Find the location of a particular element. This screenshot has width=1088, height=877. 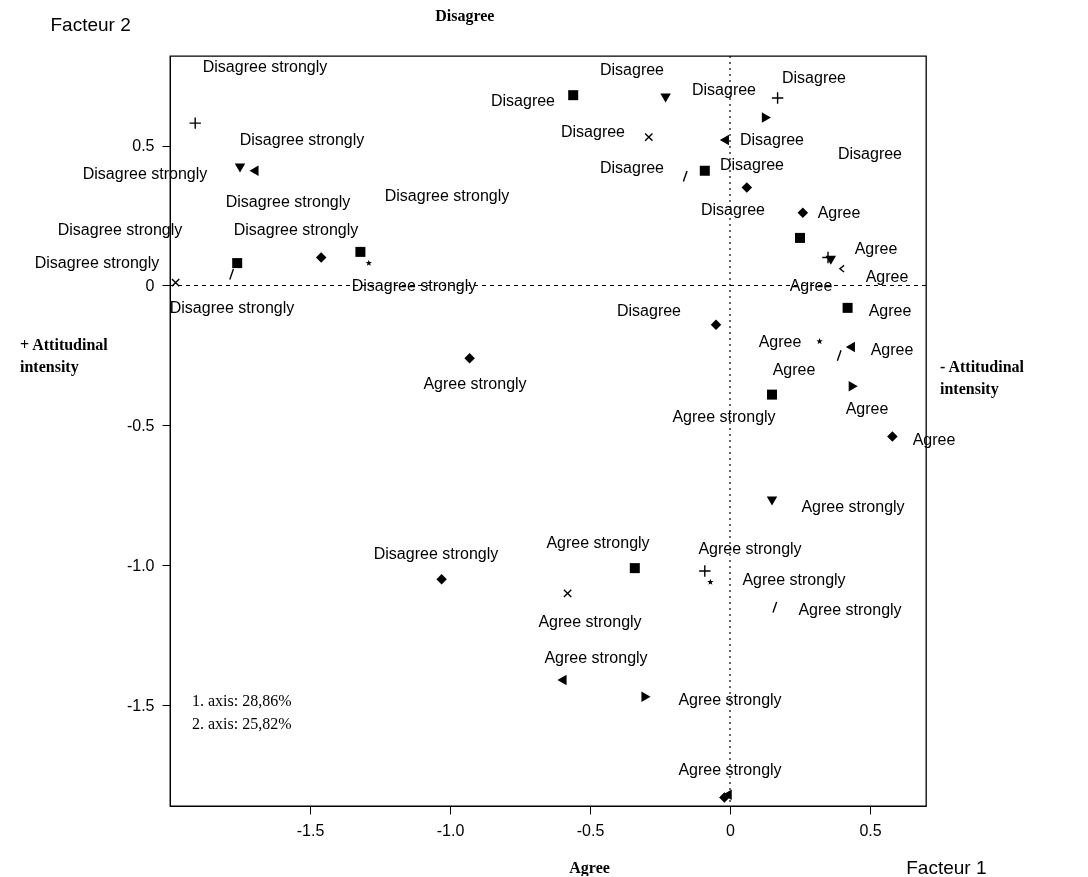

annotation: 2. axis: 25,82% is located at coordinates (242, 723).